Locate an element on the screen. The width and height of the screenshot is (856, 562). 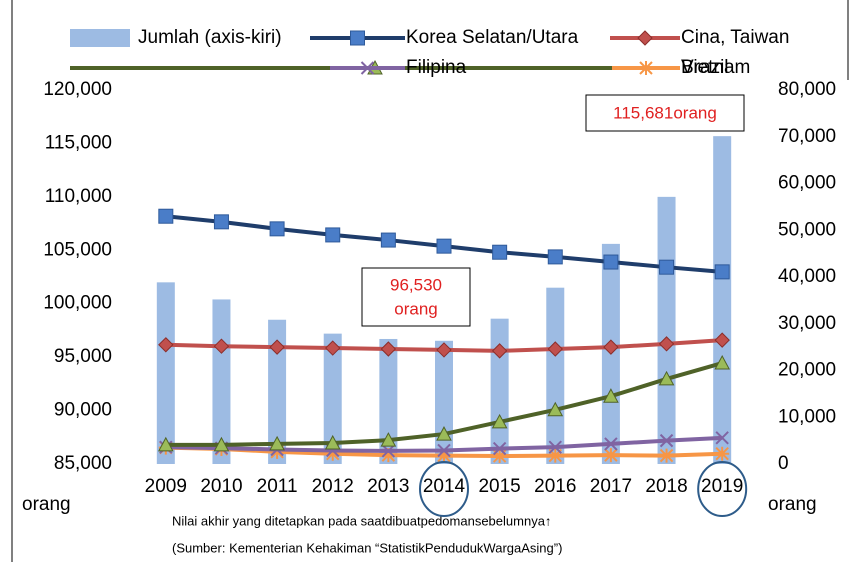
y-tick-label: 100,000 is located at coordinates (77, 303).